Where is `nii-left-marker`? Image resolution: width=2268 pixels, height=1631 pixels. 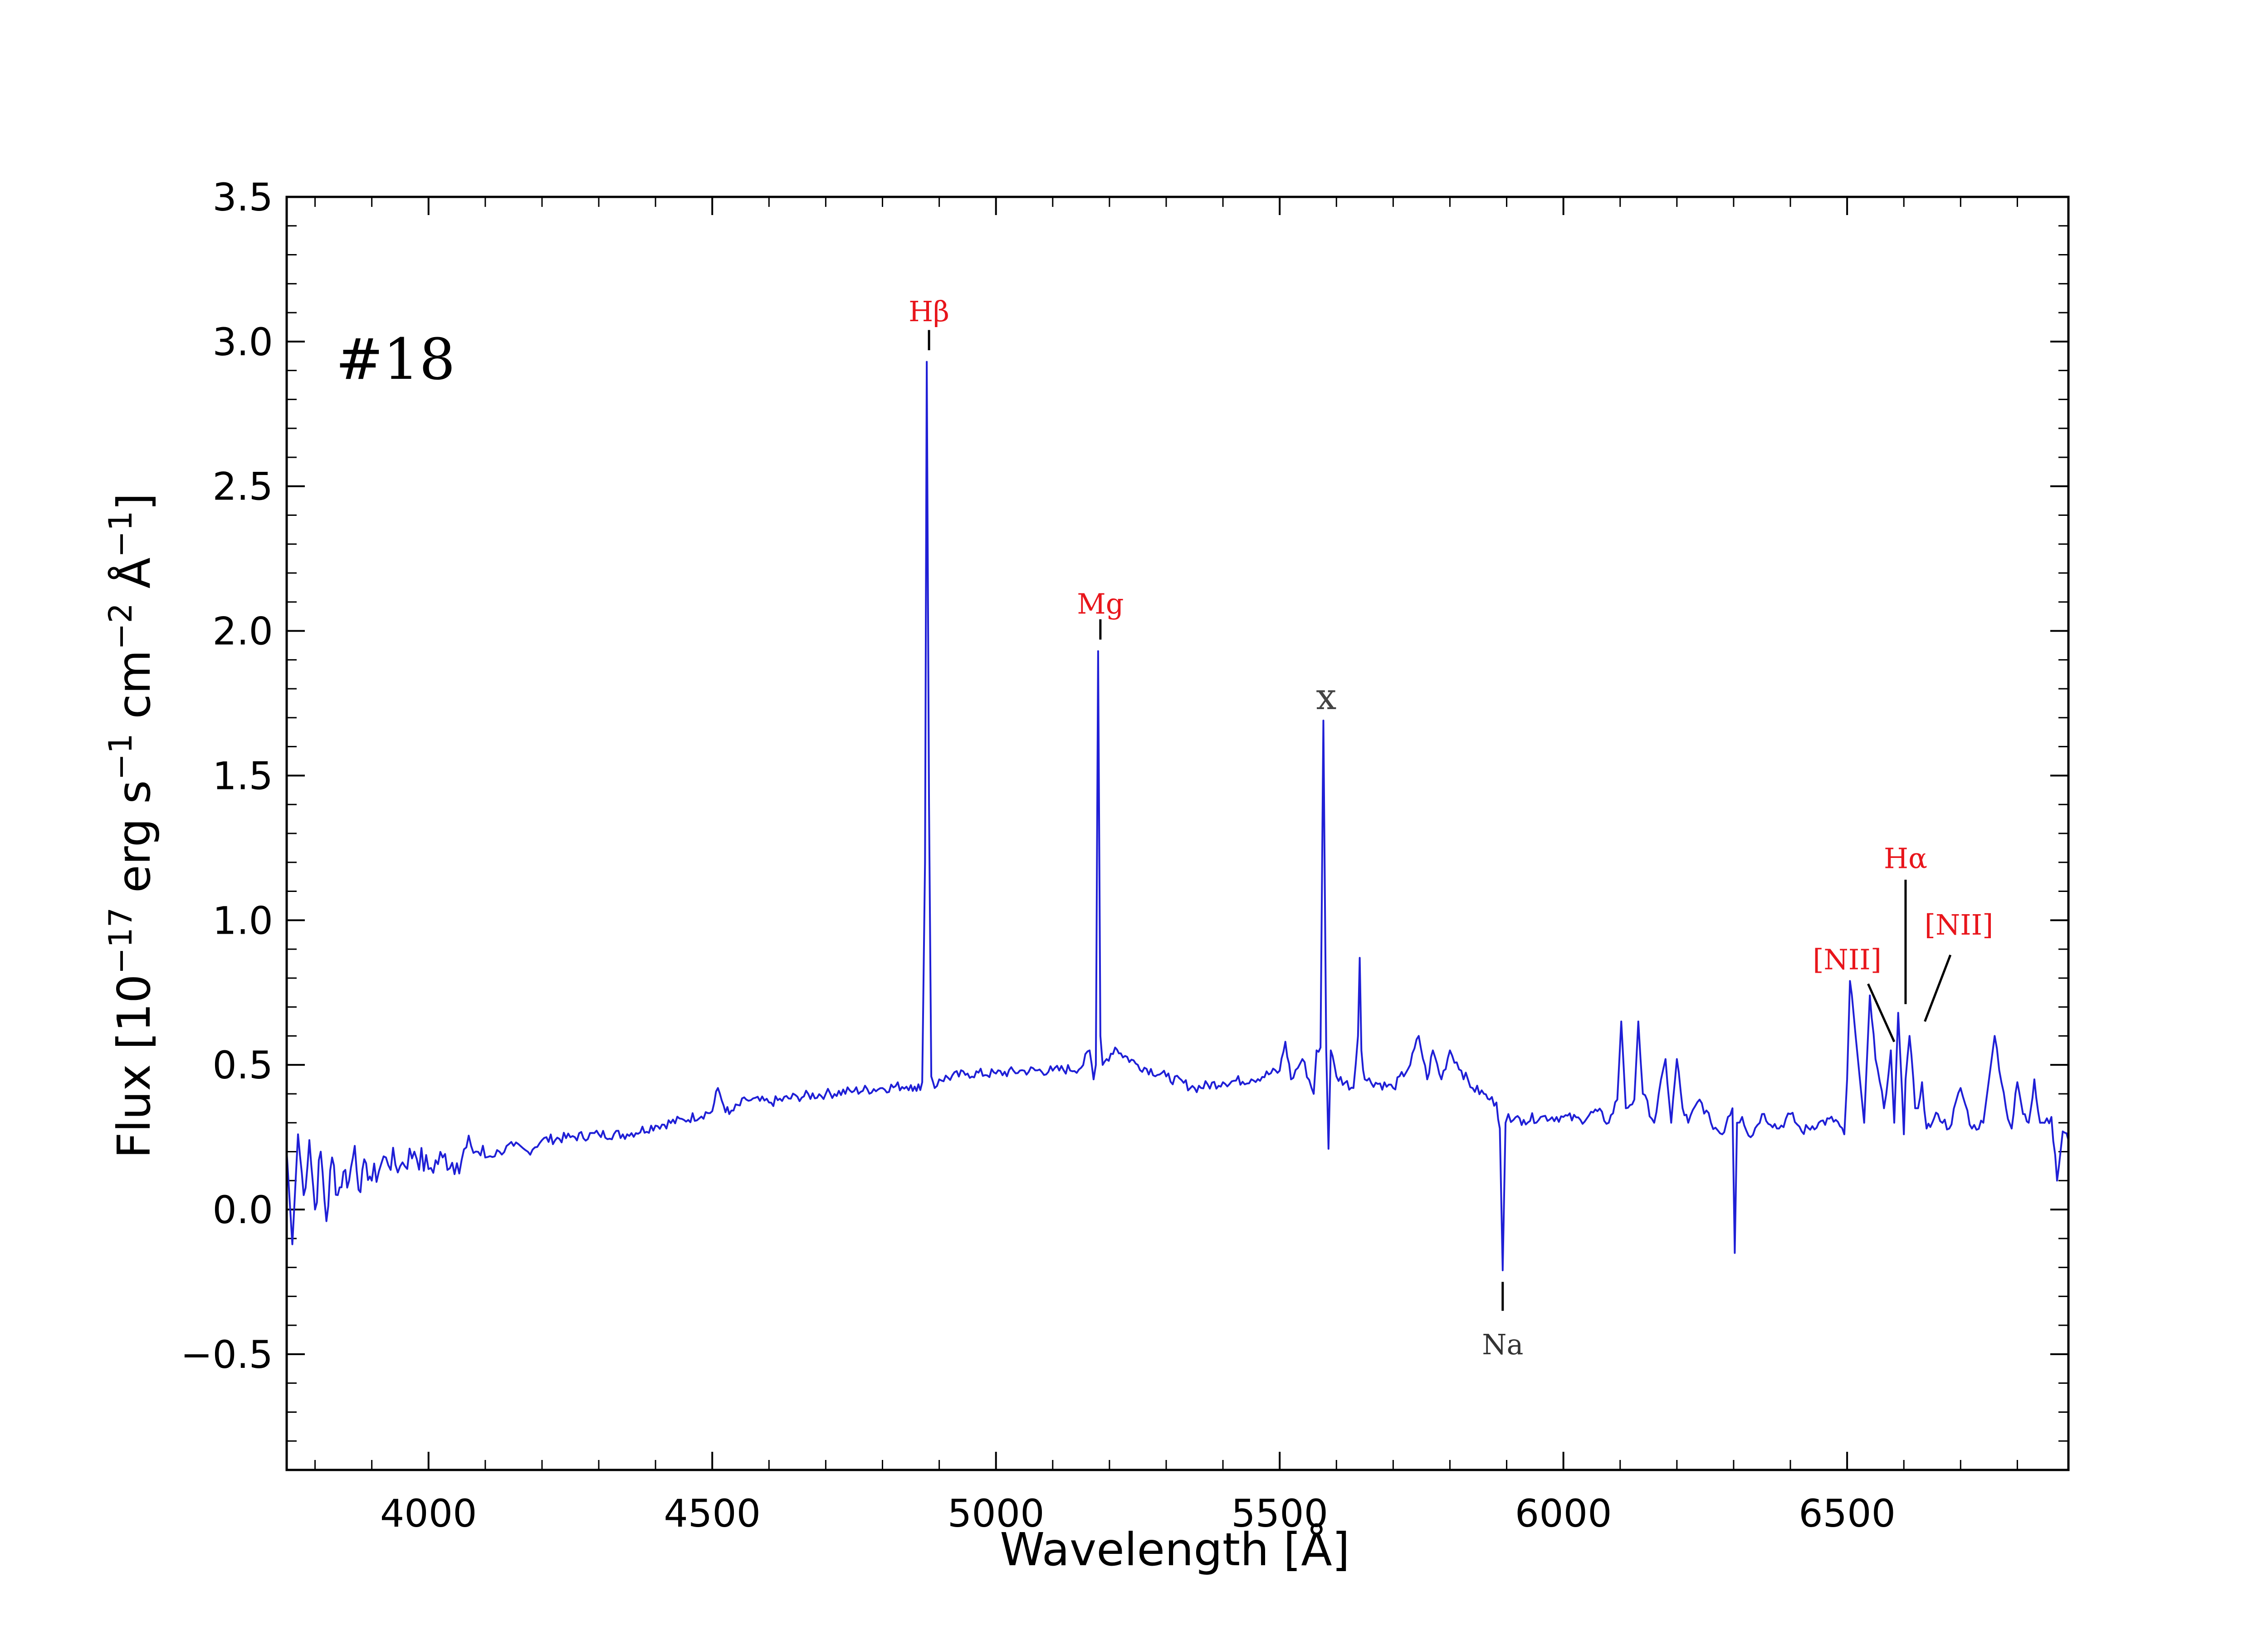
nii-left-marker is located at coordinates (1882, 1013).